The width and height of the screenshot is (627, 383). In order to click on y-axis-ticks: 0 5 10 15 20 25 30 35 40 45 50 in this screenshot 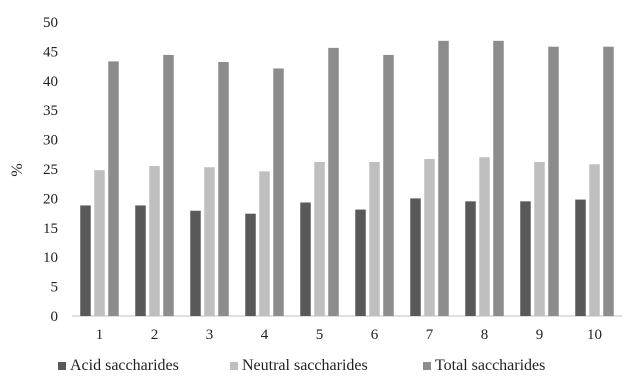, I will do `click(50, 170)`.